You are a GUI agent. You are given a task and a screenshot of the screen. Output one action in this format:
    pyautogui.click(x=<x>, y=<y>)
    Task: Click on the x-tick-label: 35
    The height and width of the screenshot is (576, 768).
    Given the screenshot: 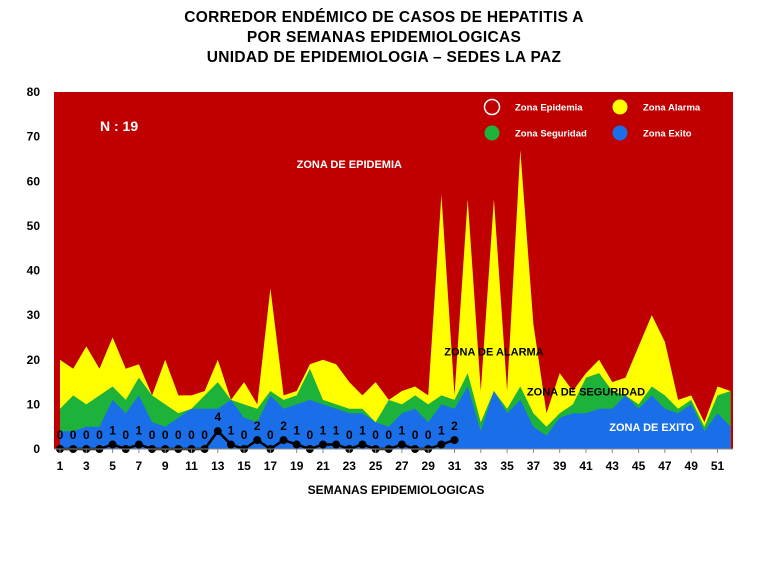 What is the action you would take?
    pyautogui.click(x=507, y=466)
    